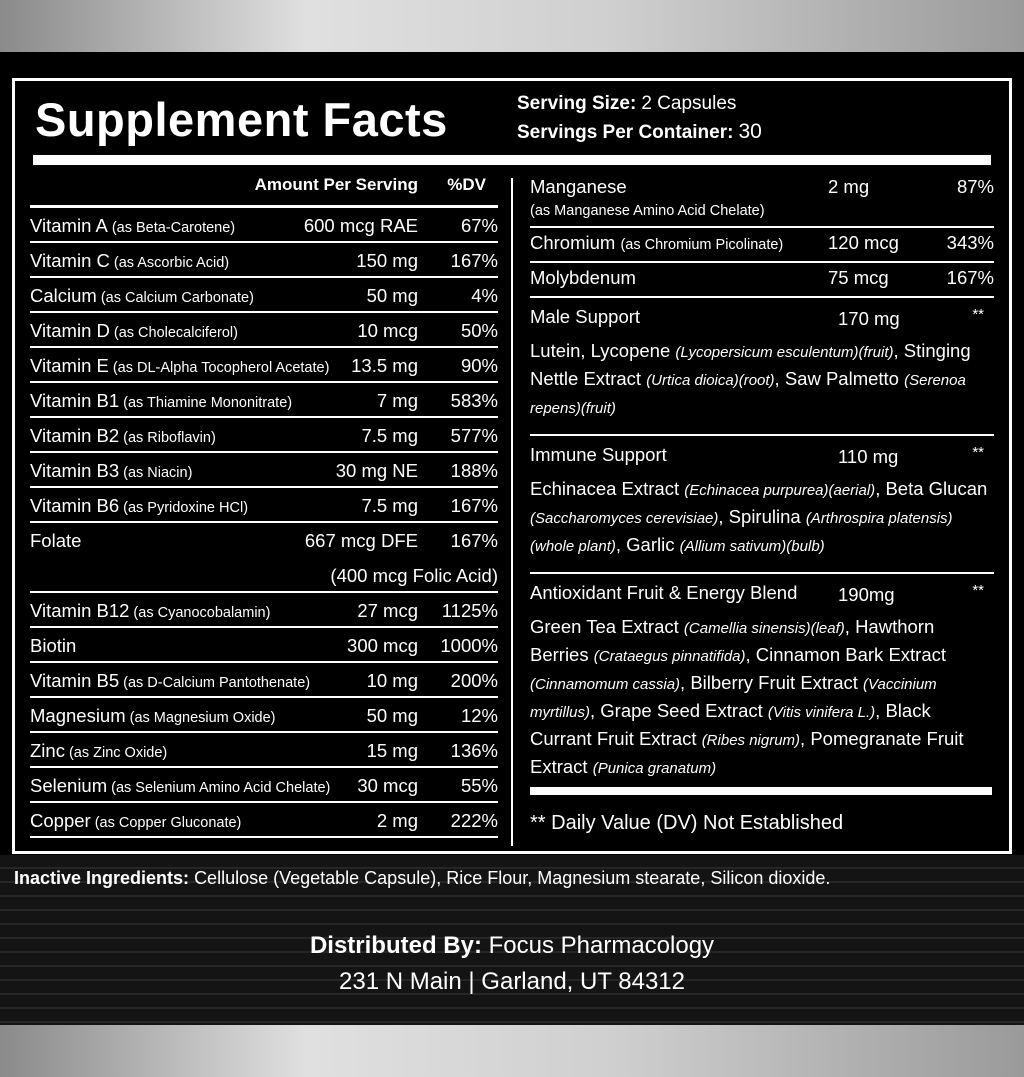 This screenshot has width=1024, height=1077. What do you see at coordinates (392, 715) in the screenshot?
I see `amount: 50 mg` at bounding box center [392, 715].